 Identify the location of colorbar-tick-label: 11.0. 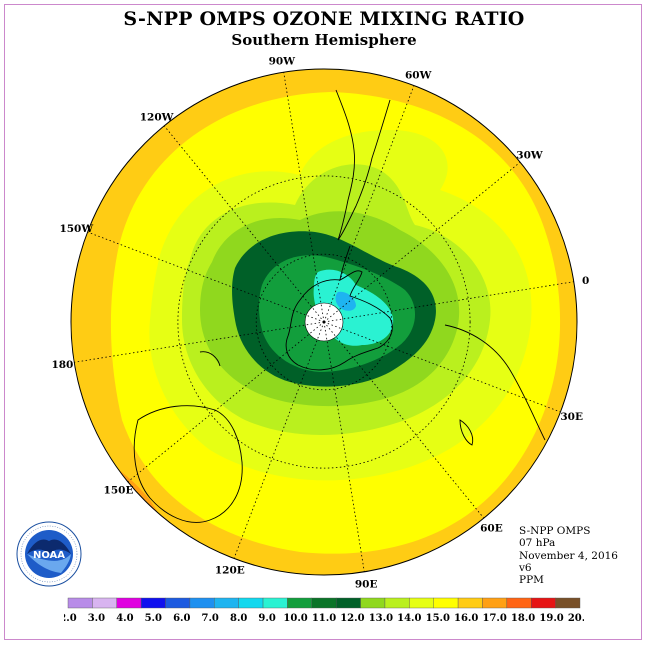
(324, 618).